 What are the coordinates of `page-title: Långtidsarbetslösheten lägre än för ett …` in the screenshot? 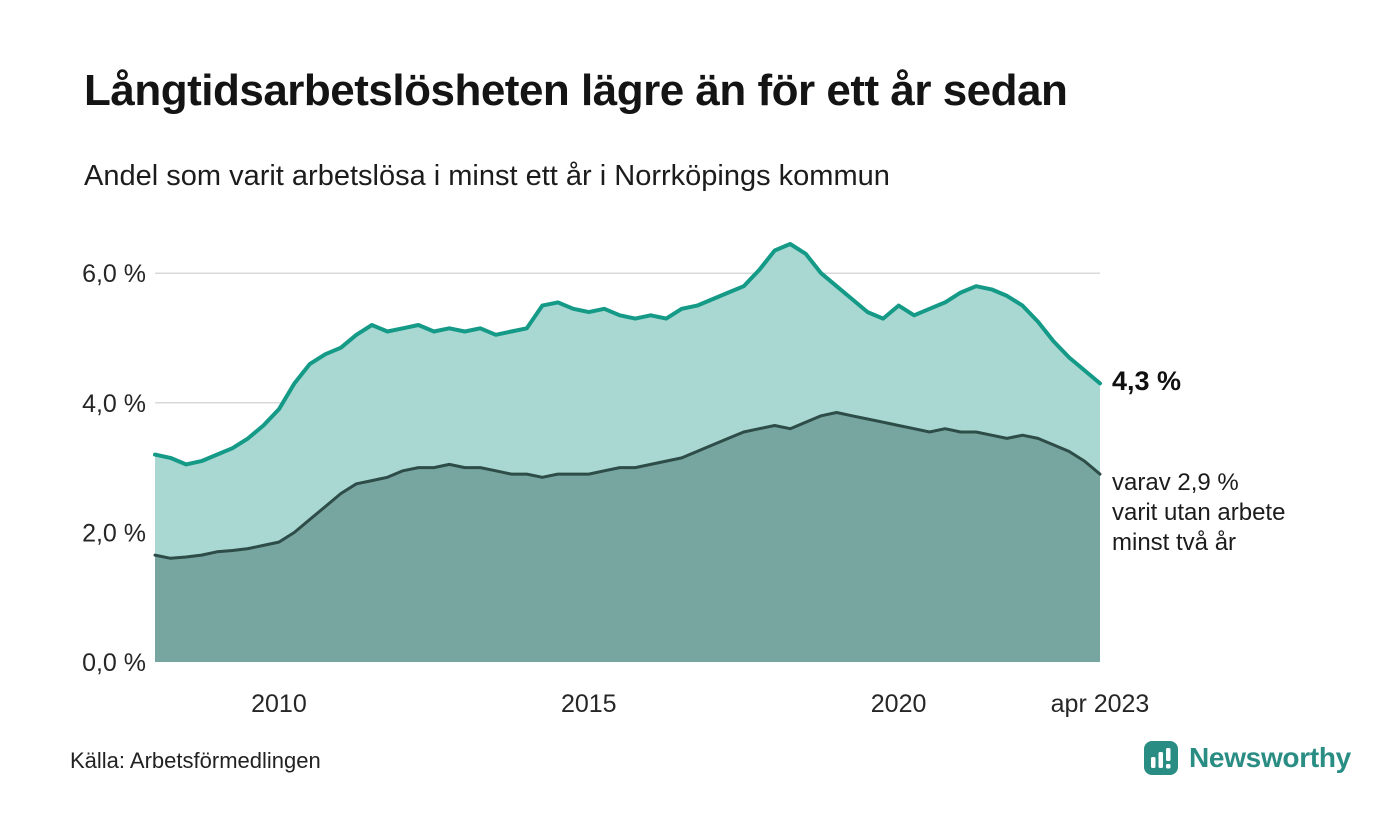 It's located at (576, 90).